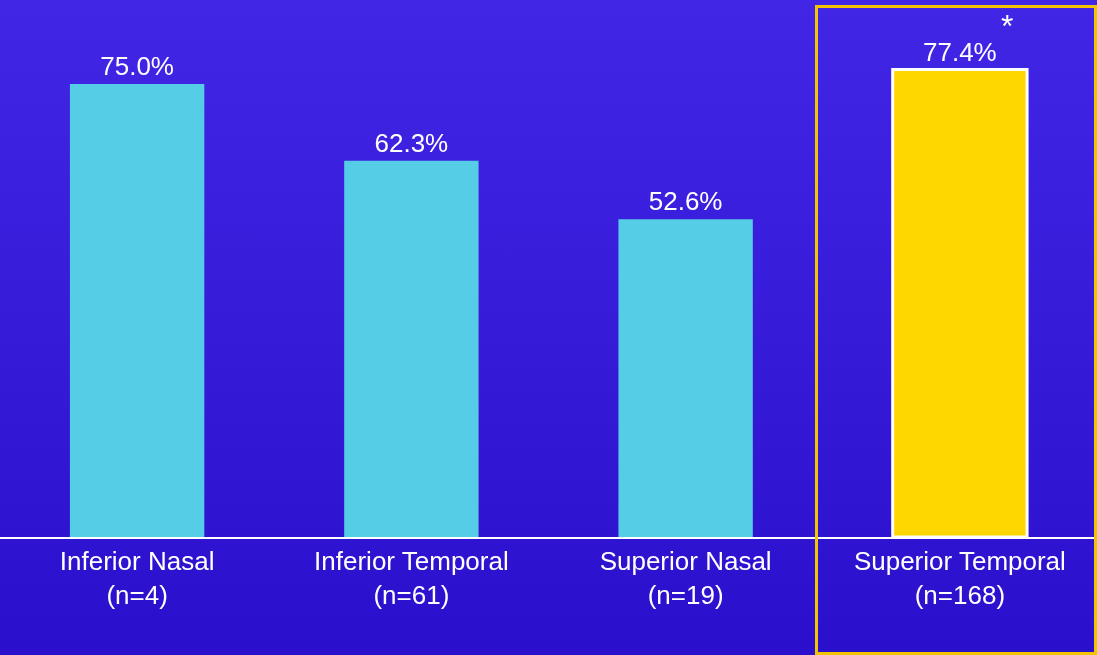 Image resolution: width=1097 pixels, height=655 pixels. Describe the element at coordinates (411, 578) in the screenshot. I see `x-tick-label: Inferior Temporal (n=61)` at that location.